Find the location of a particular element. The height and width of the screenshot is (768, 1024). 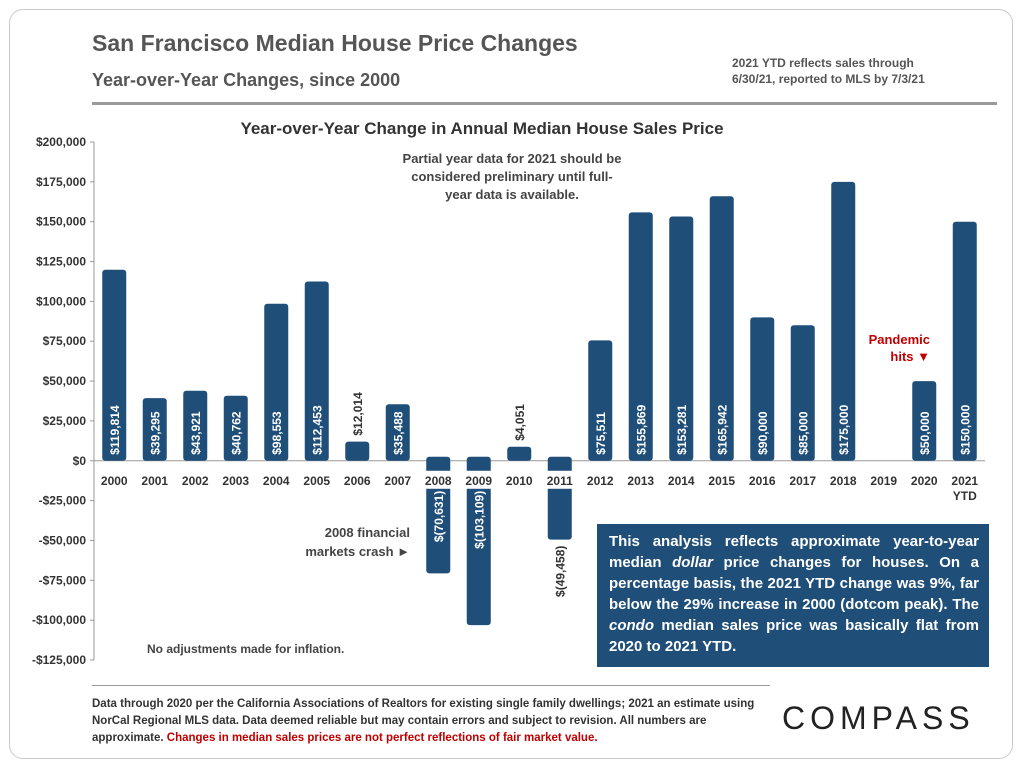

data-label-2014: $153,281 is located at coordinates (682, 429).